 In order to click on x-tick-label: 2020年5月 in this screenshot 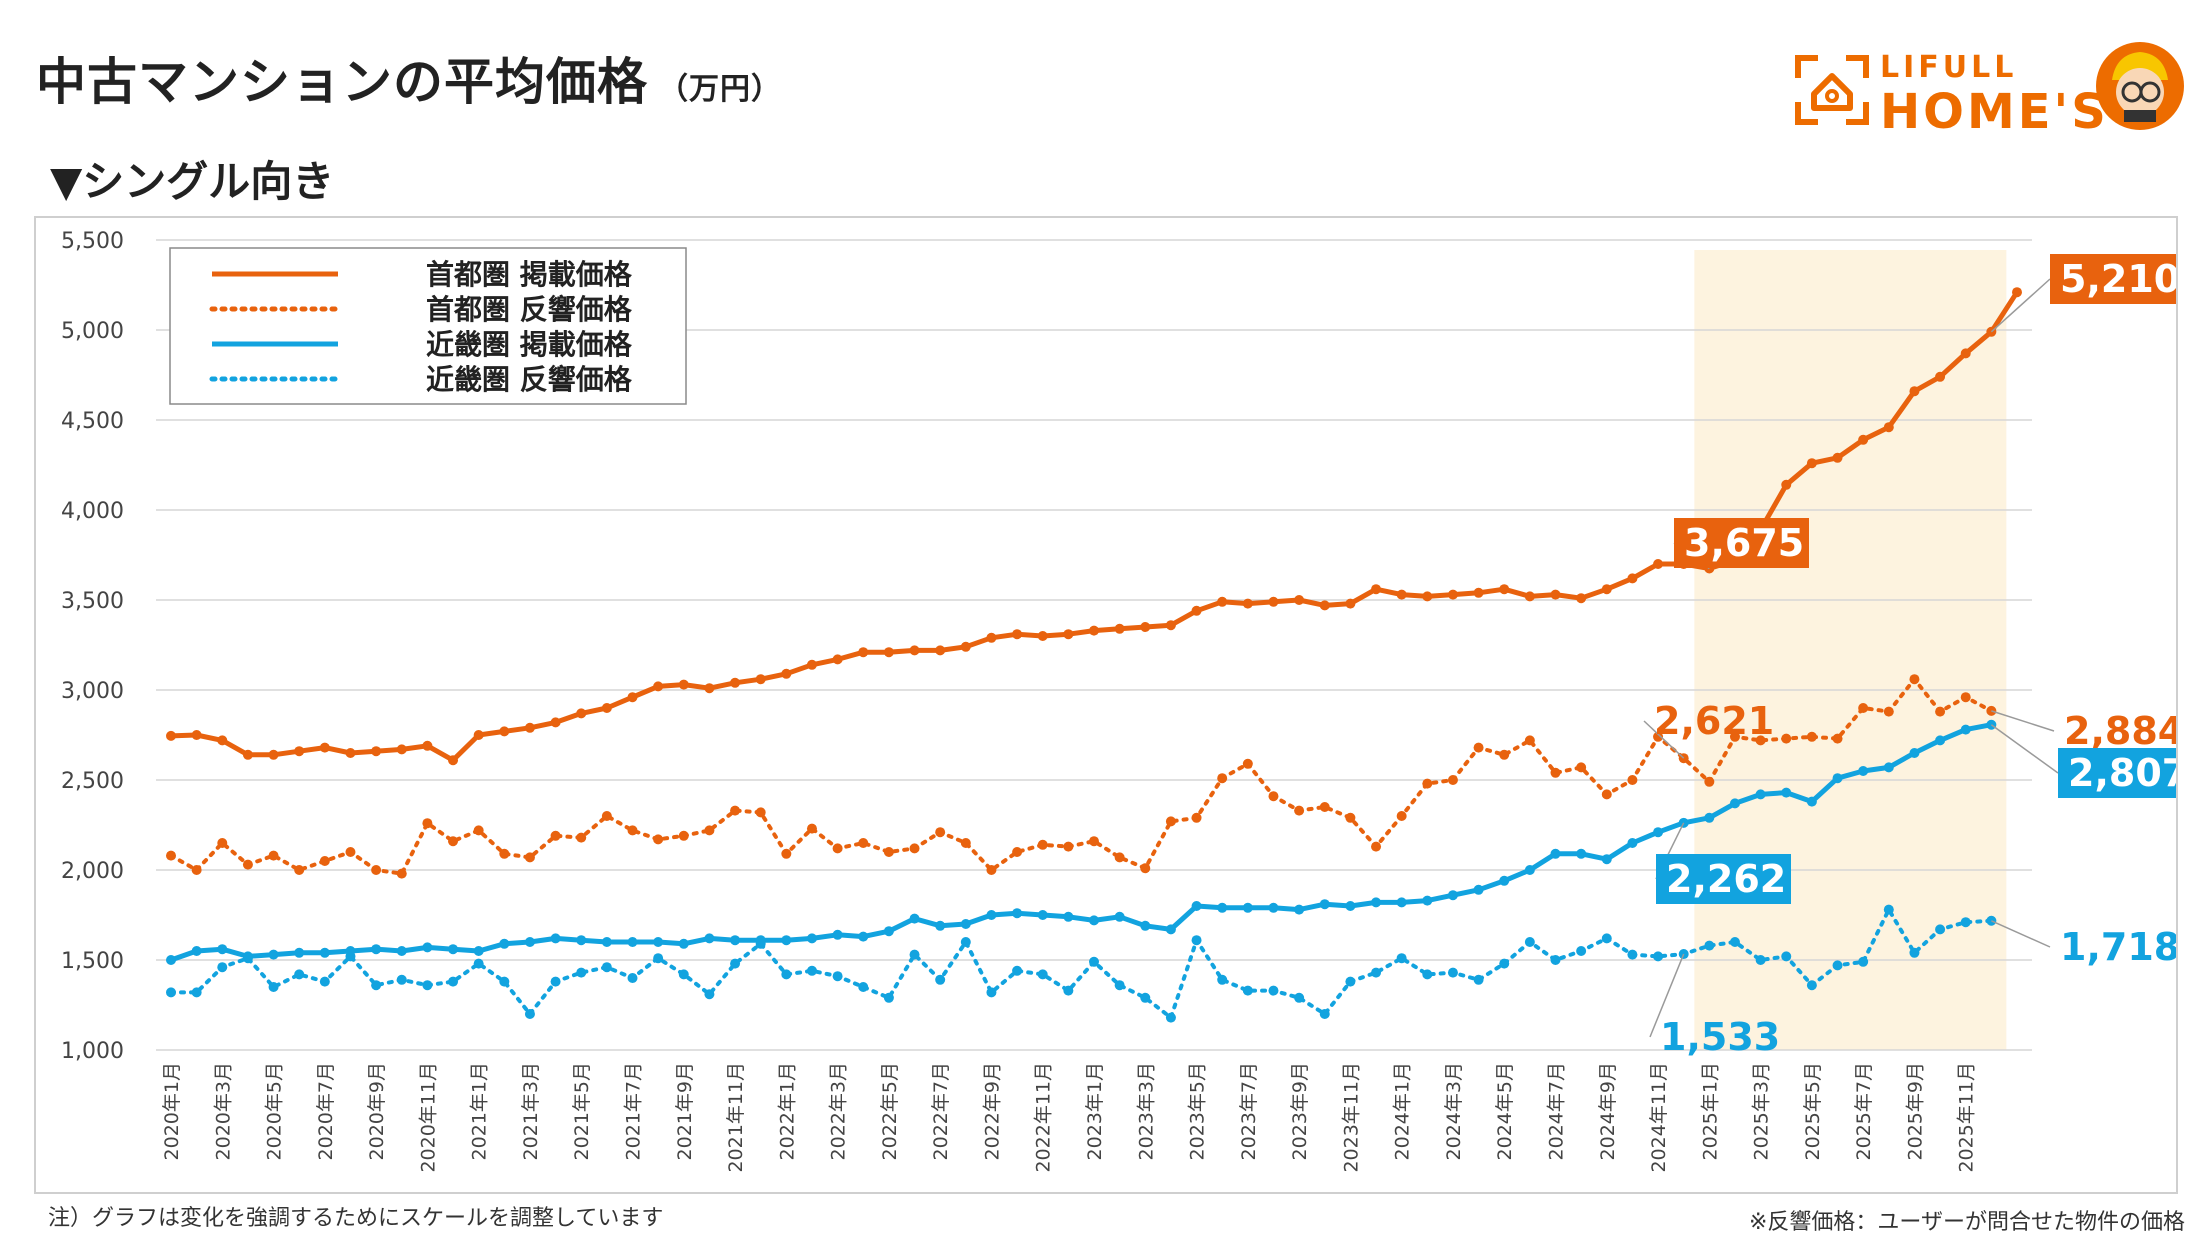, I will do `click(275, 1111)`.